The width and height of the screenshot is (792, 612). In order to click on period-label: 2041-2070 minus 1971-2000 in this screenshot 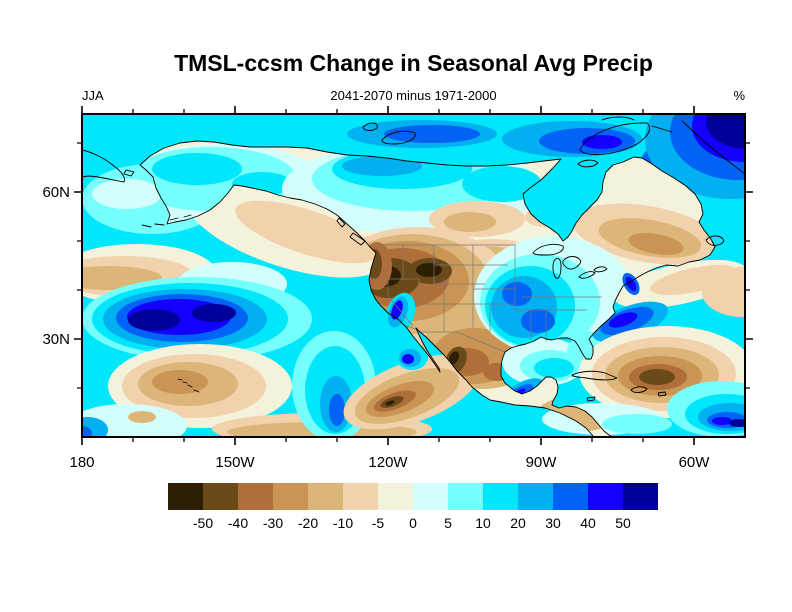, I will do `click(413, 95)`.